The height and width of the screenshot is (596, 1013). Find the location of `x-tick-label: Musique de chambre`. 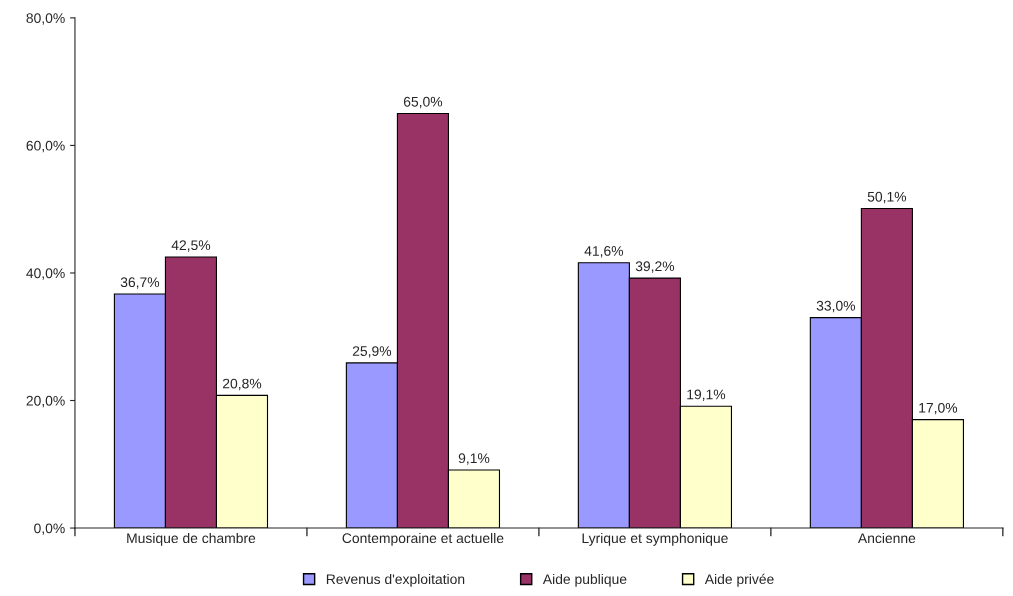

x-tick-label: Musique de chambre is located at coordinates (191, 539).